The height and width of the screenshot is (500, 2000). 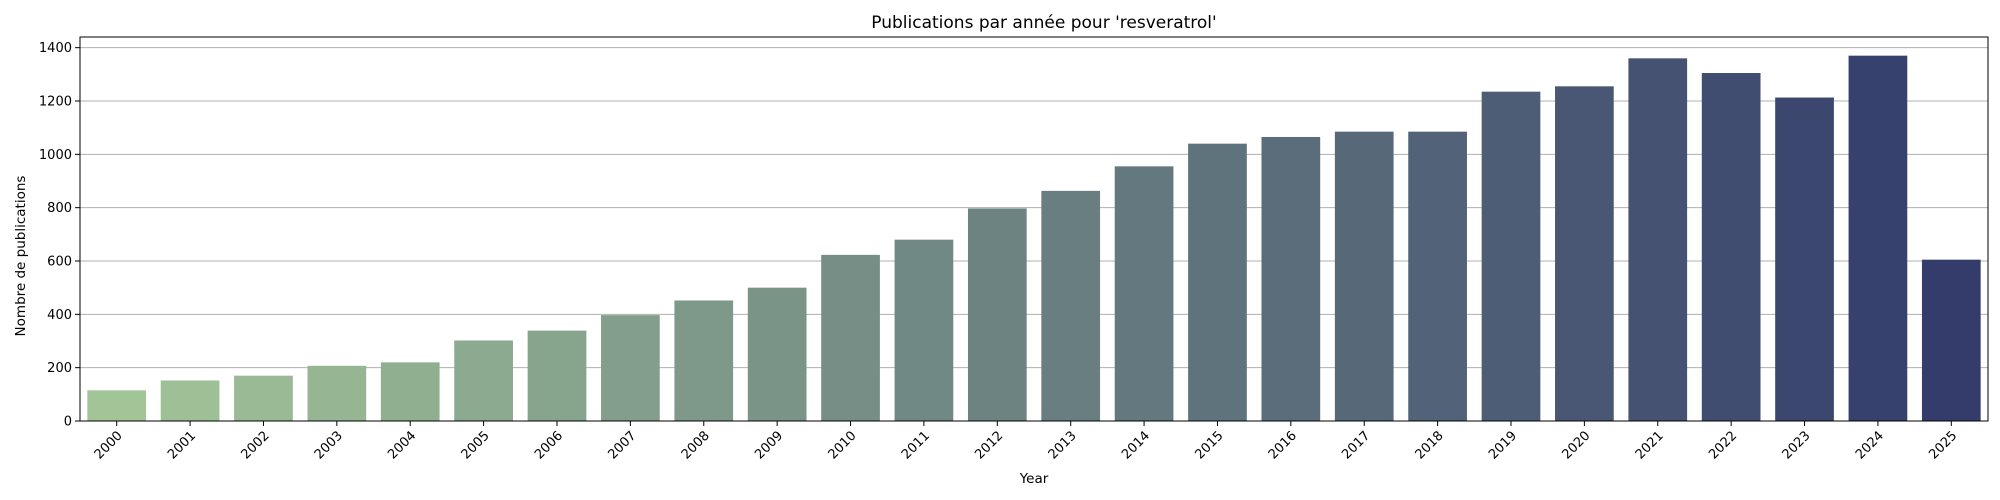 I want to click on bar-2008, so click(x=704, y=360).